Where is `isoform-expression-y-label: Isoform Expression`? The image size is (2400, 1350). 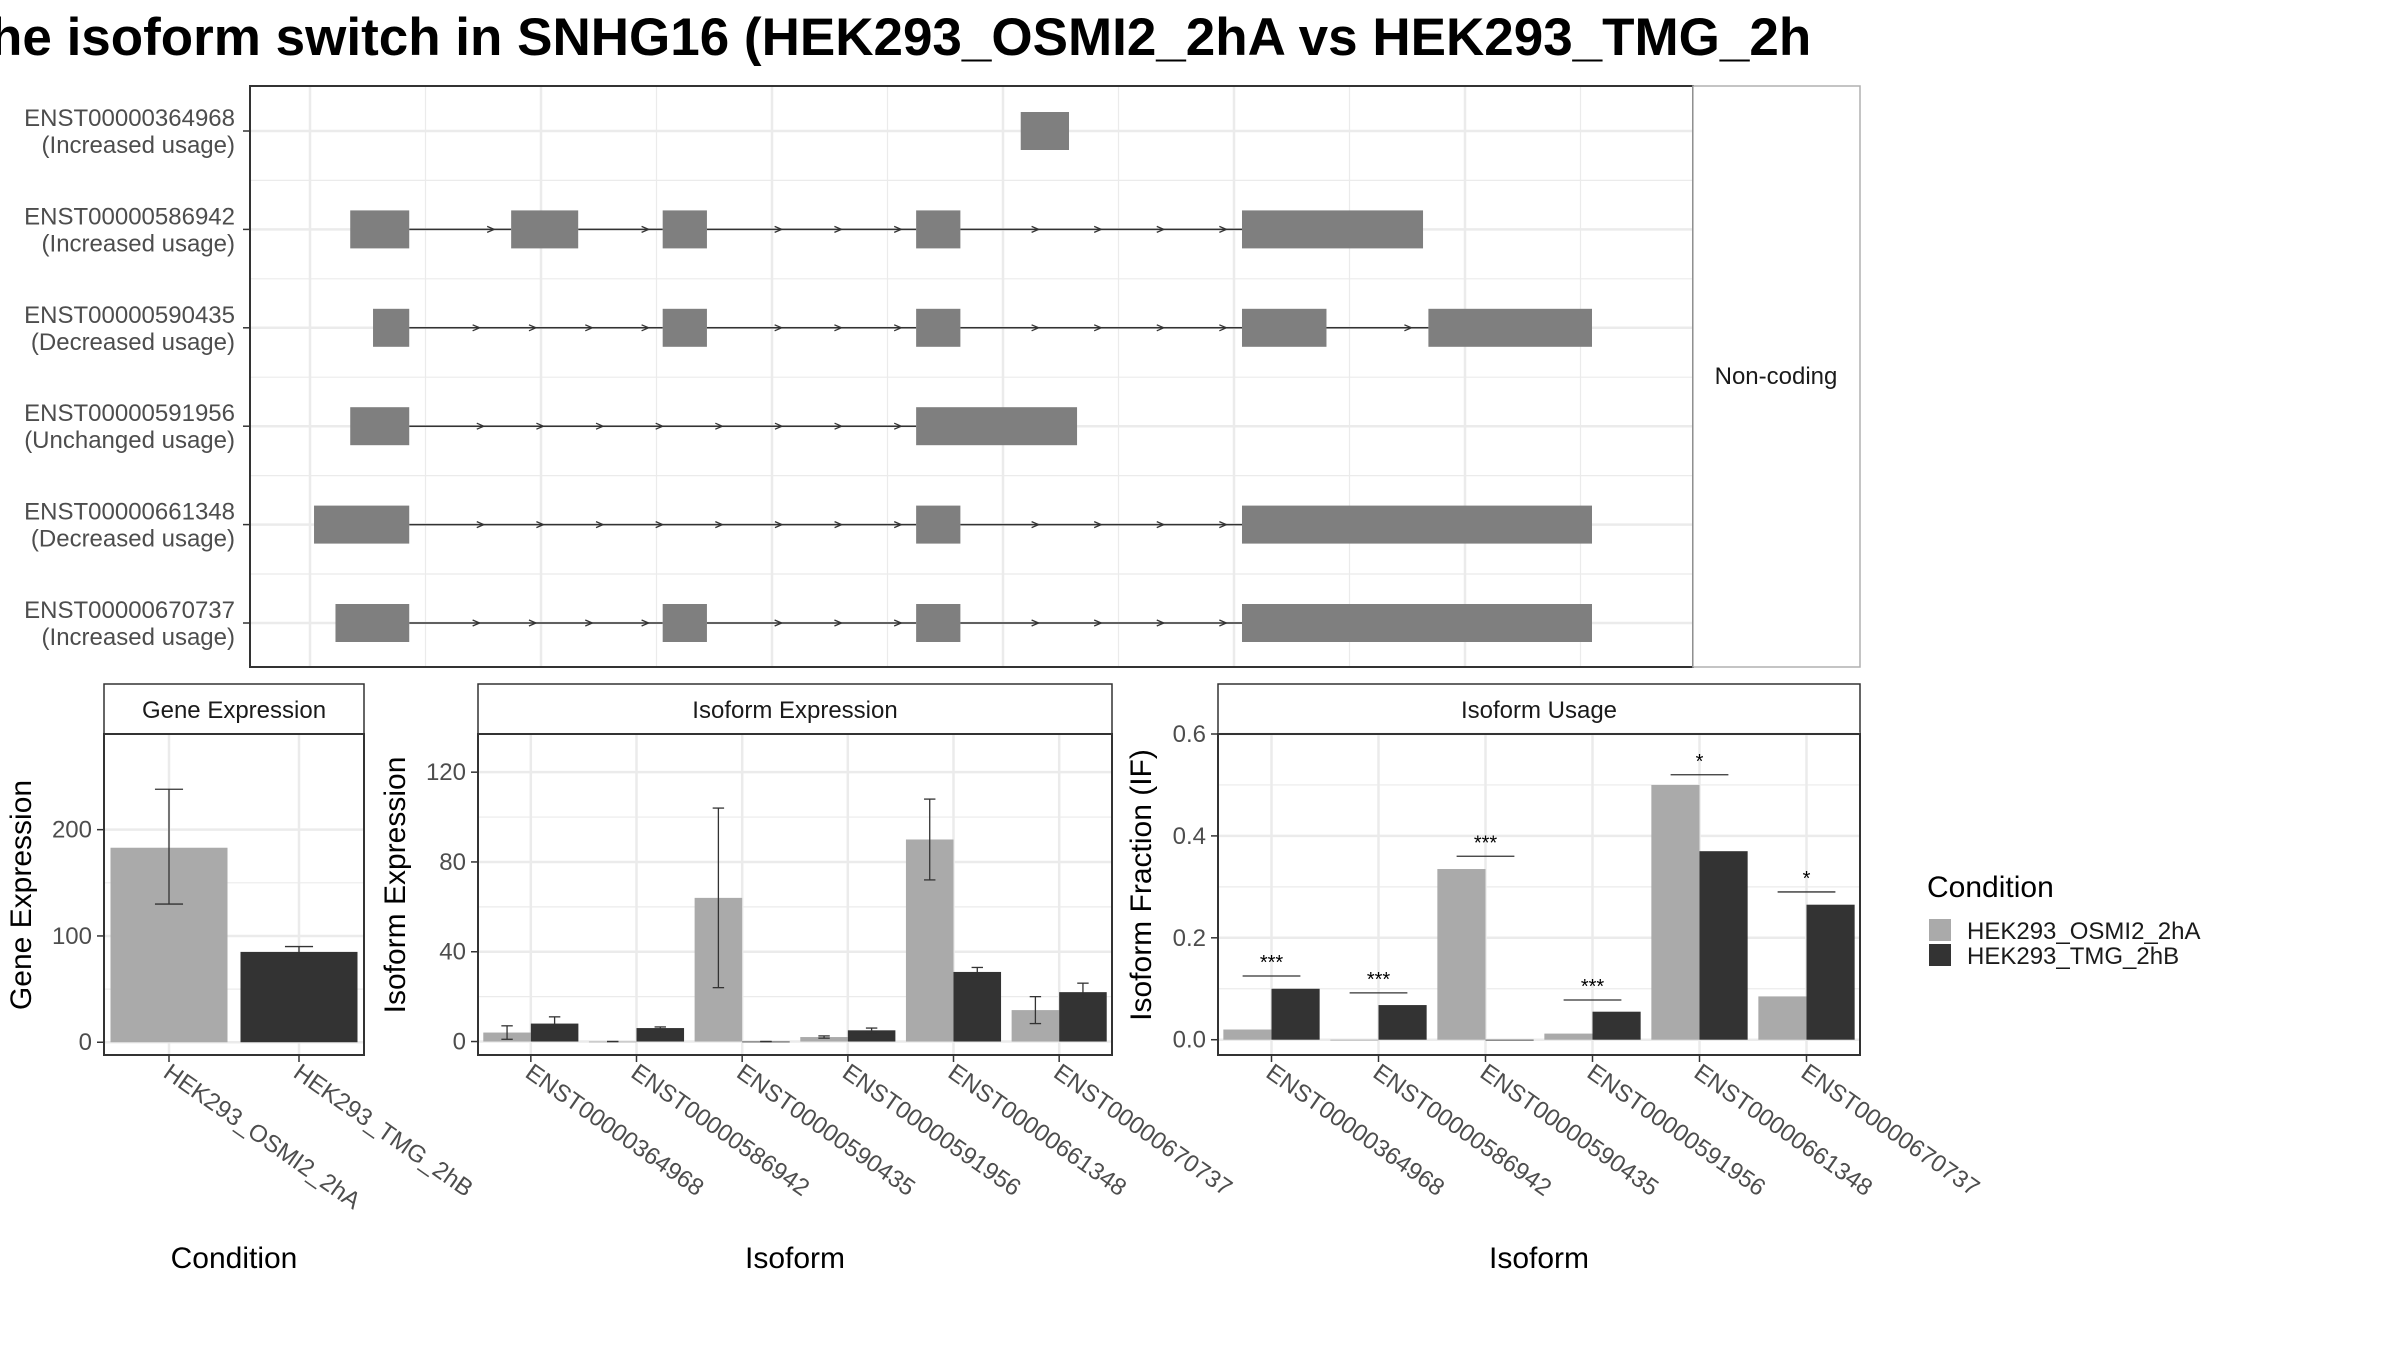
isoform-expression-y-label: Isoform Expression is located at coordinates (395, 885).